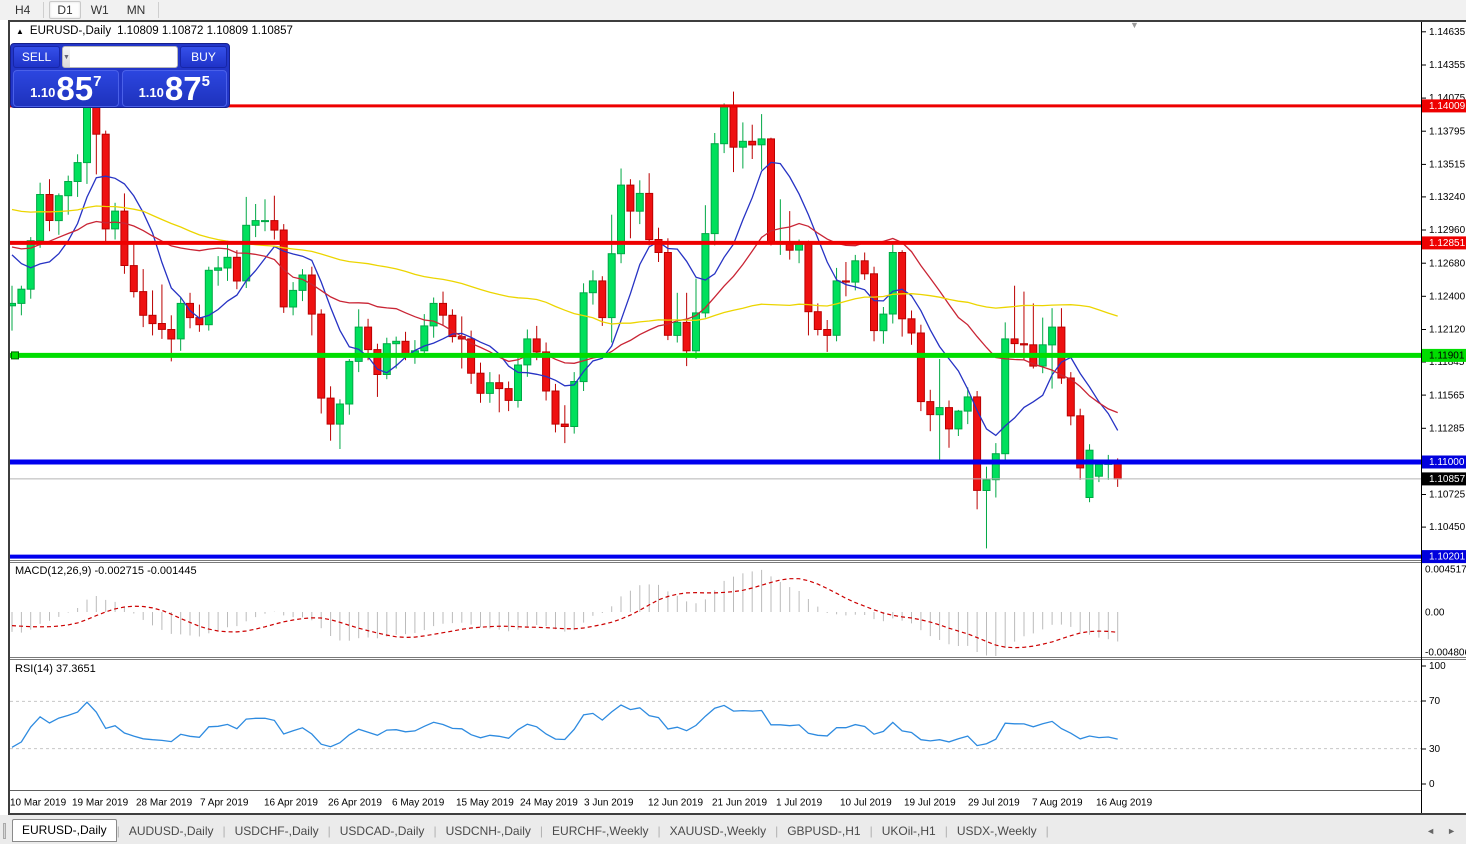  I want to click on symbol-tab: UKOil-,H1, so click(908, 831).